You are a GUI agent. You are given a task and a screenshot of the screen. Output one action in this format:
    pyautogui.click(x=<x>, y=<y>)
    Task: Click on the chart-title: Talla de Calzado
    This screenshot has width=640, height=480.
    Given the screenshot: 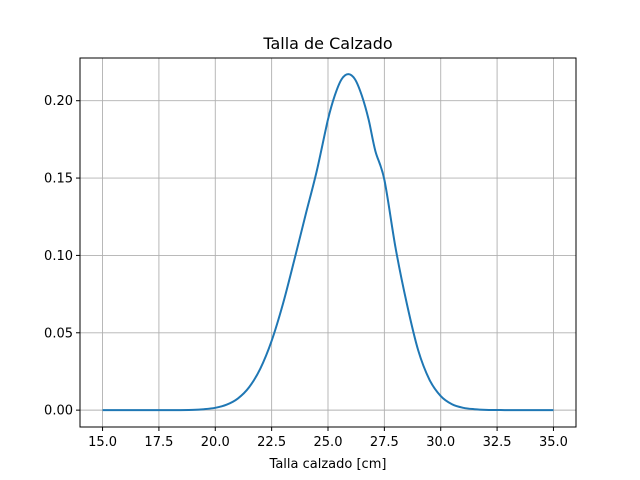 What is the action you would take?
    pyautogui.click(x=327, y=43)
    